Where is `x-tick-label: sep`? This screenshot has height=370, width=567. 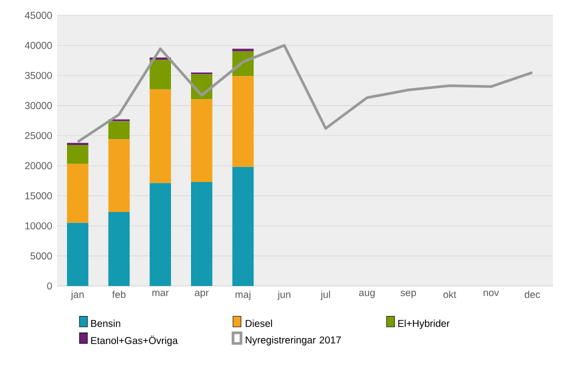 x-tick-label: sep is located at coordinates (408, 294).